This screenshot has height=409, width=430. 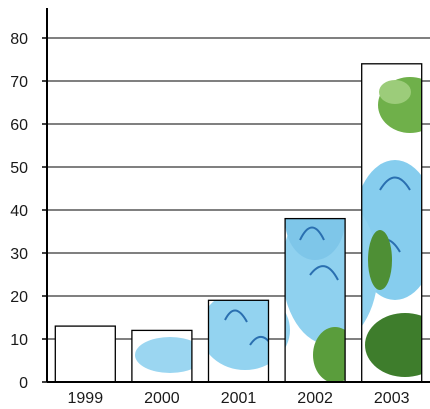 I want to click on y-axis-tick-labels: 0 10 20 30 40 50 60 70 80, so click(x=19, y=211).